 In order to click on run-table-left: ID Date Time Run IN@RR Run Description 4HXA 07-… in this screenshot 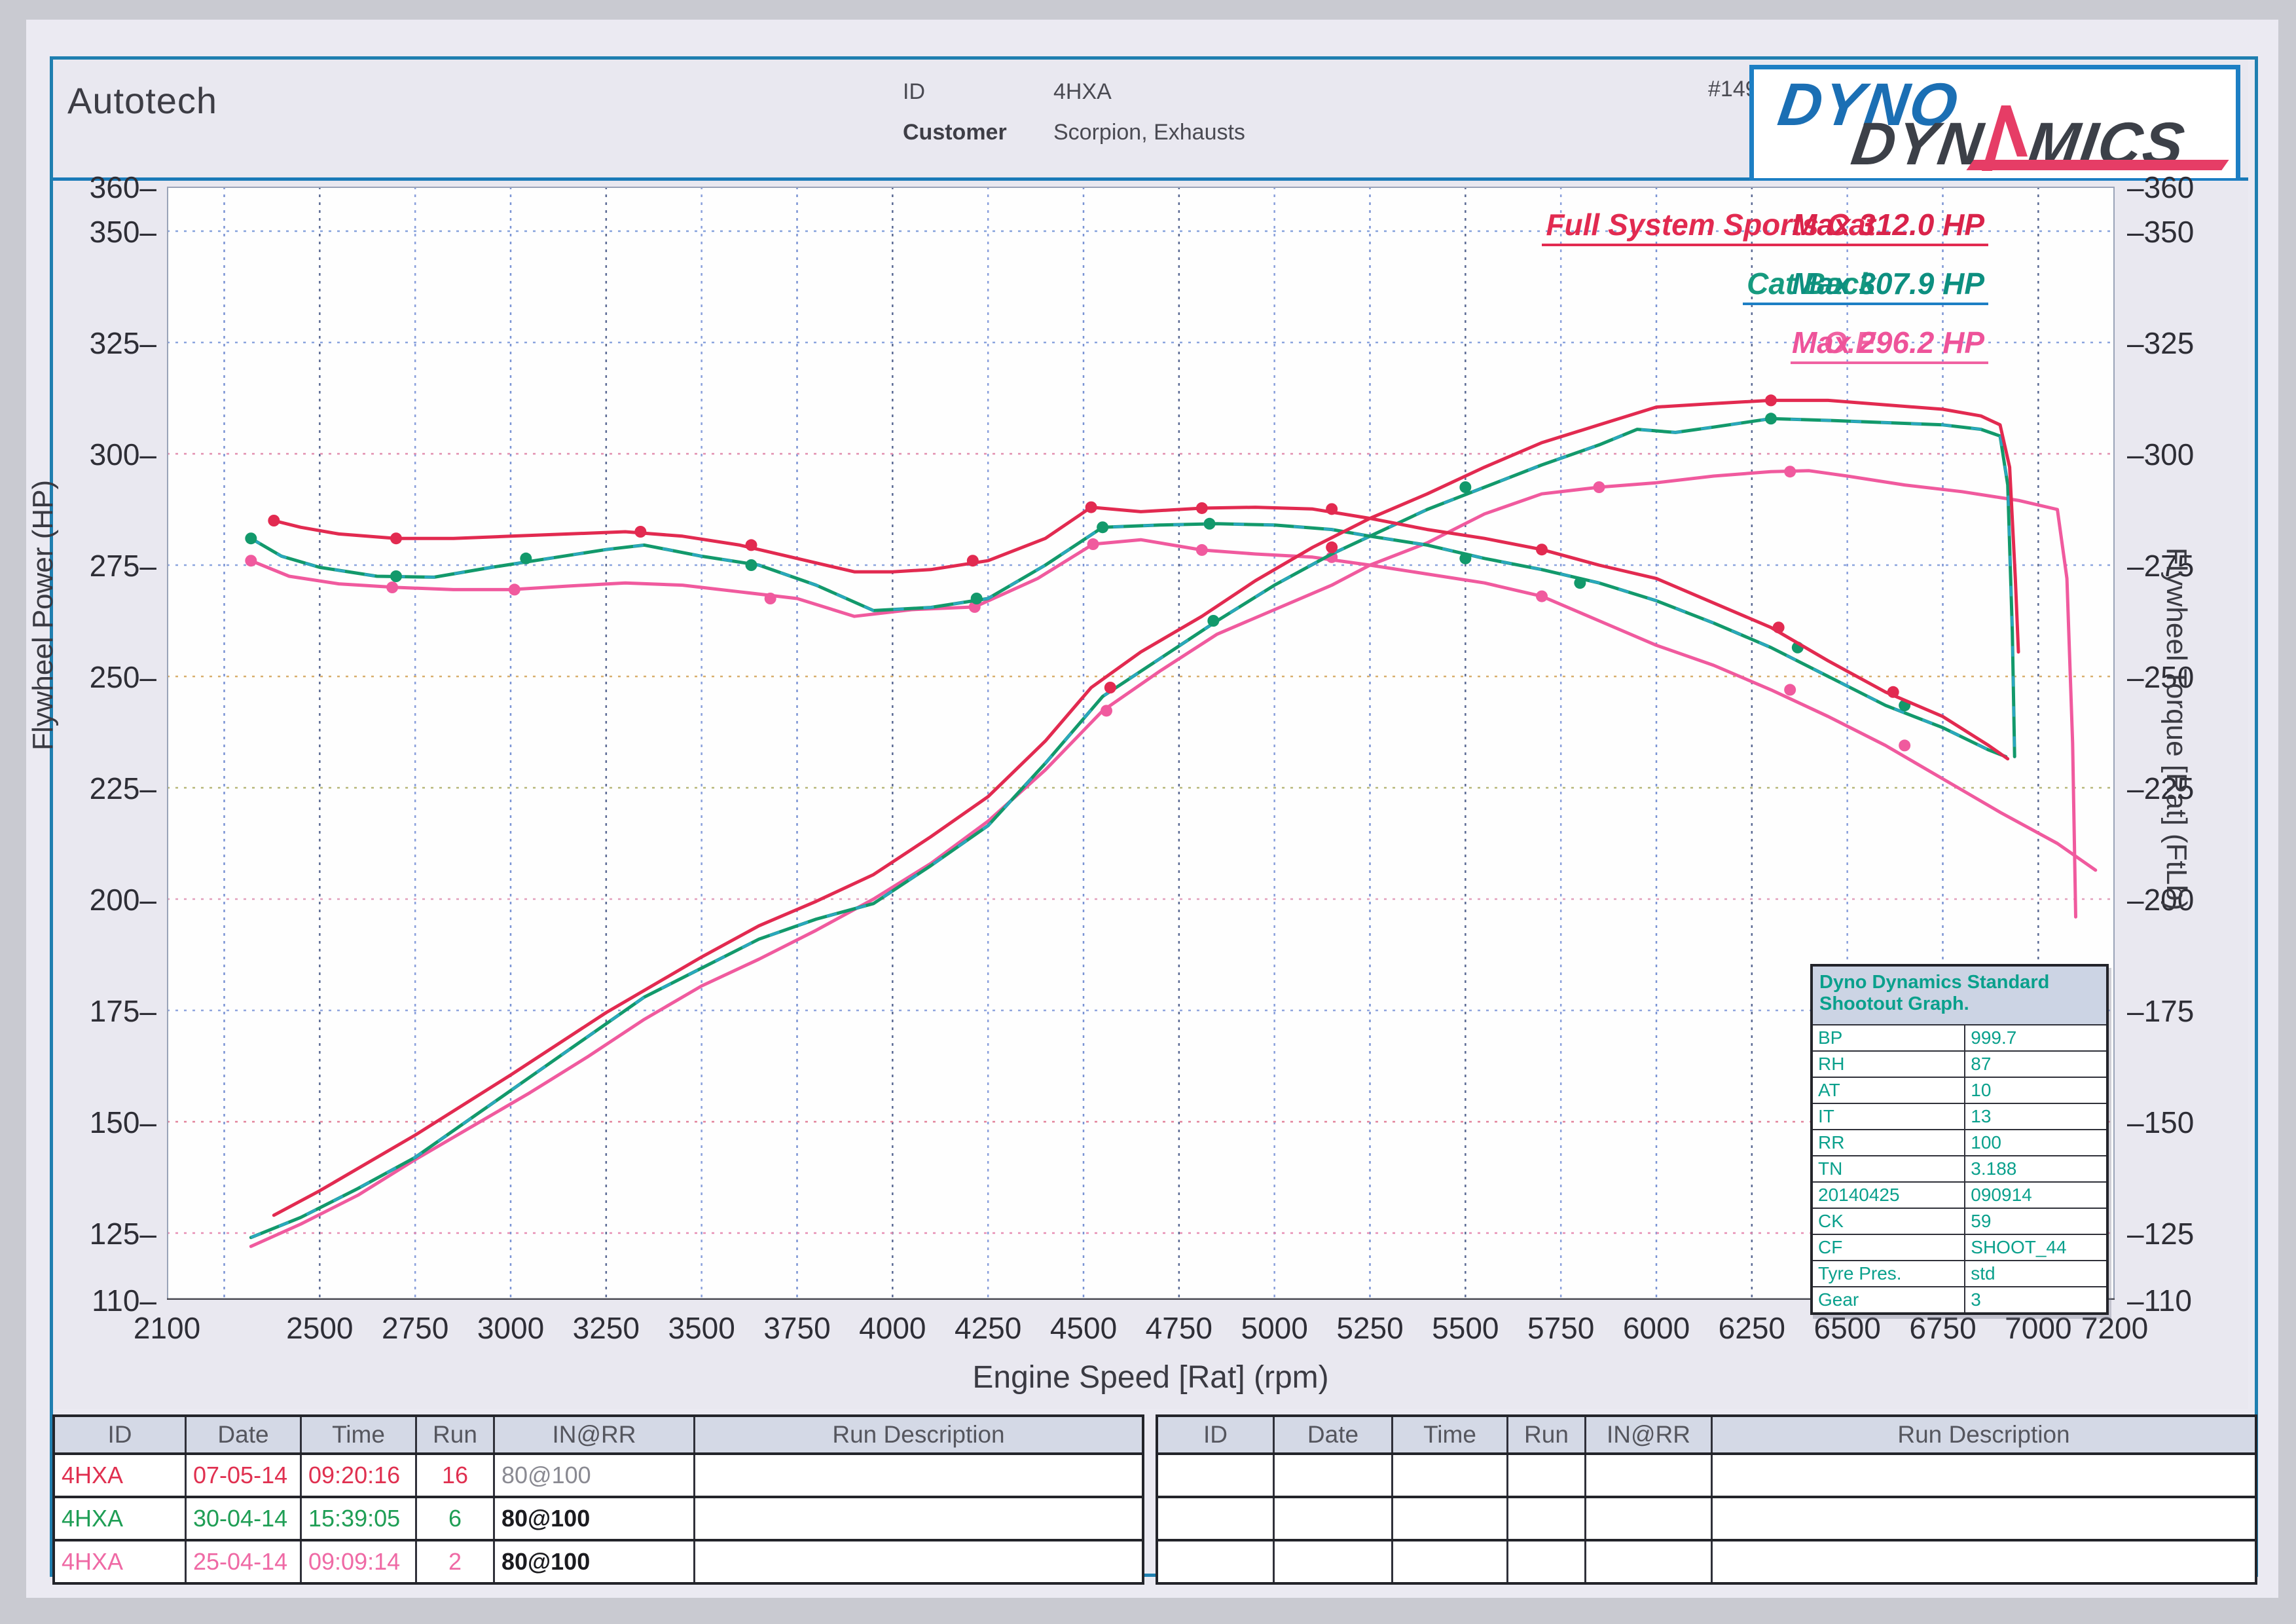, I will do `click(598, 1499)`.